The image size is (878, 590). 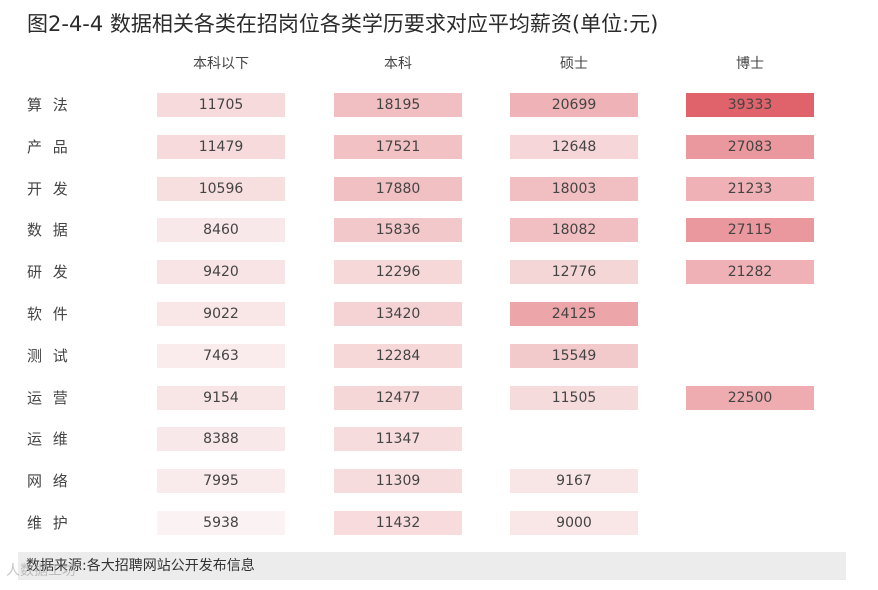 I want to click on heatmap-cell: 9167, so click(x=574, y=481).